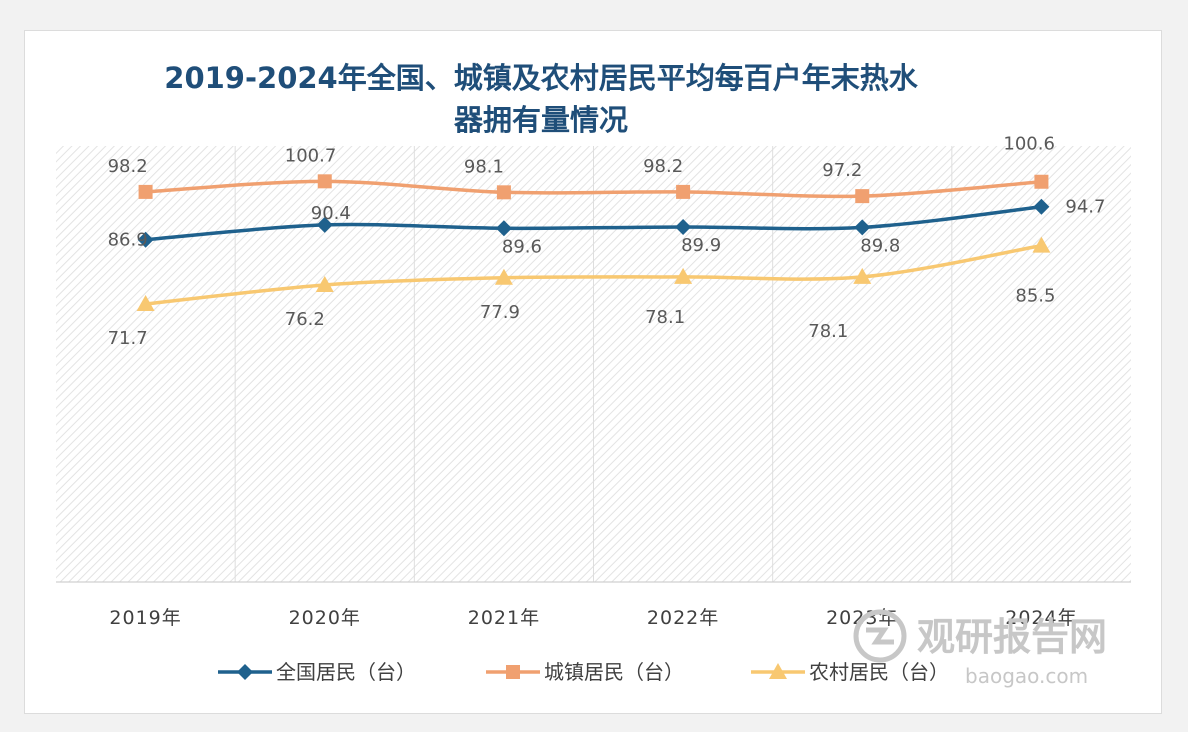 The height and width of the screenshot is (732, 1188). What do you see at coordinates (880, 245) in the screenshot?
I see `series-national-label-4: 89.8` at bounding box center [880, 245].